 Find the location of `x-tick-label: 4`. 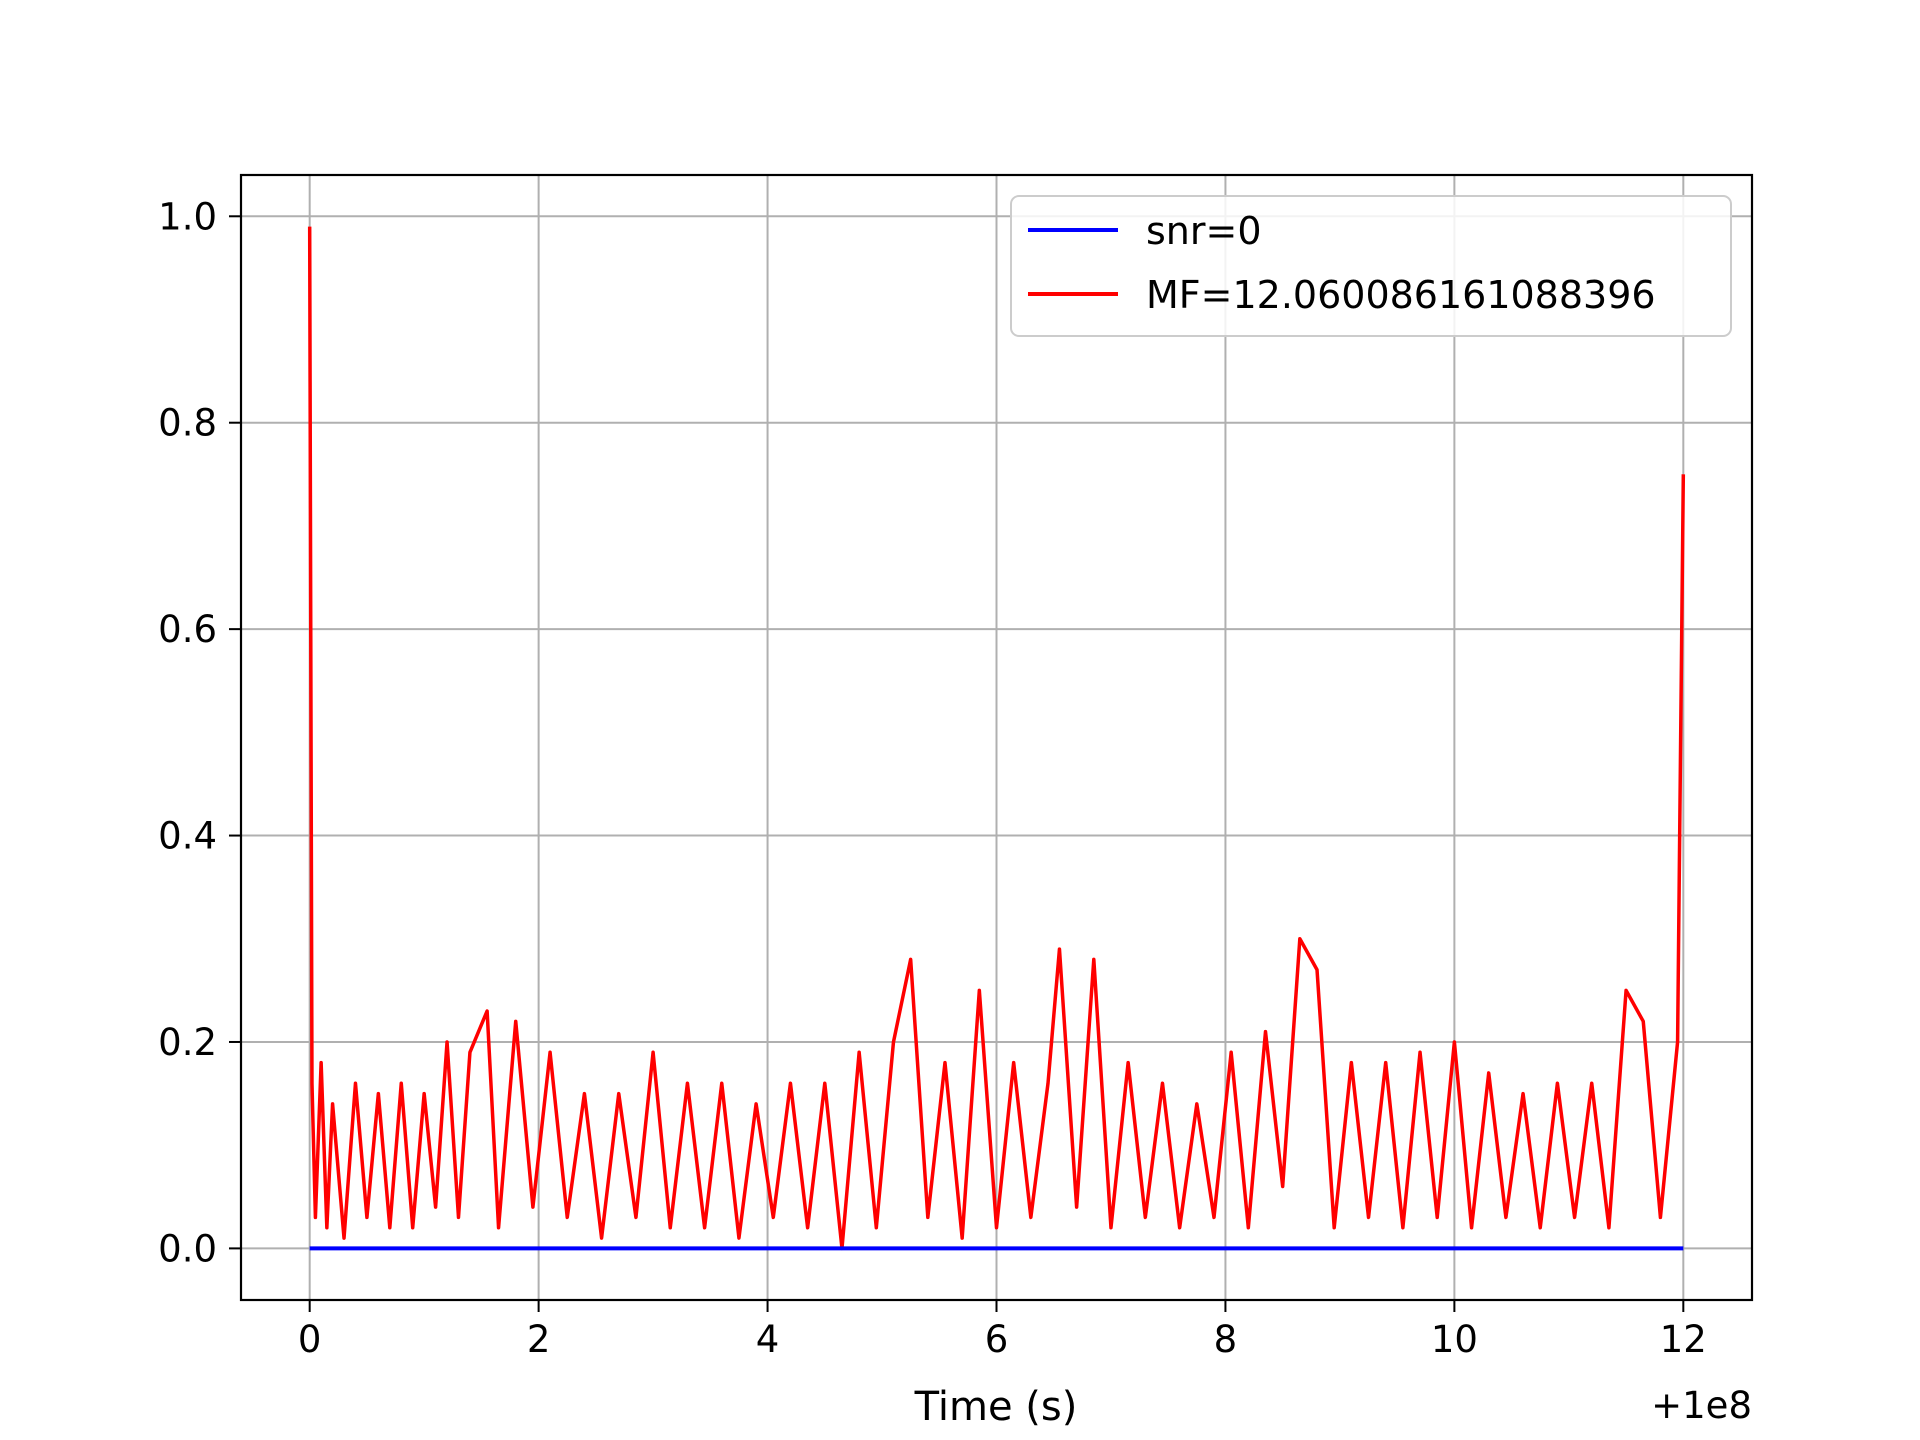

x-tick-label: 4 is located at coordinates (768, 1339).